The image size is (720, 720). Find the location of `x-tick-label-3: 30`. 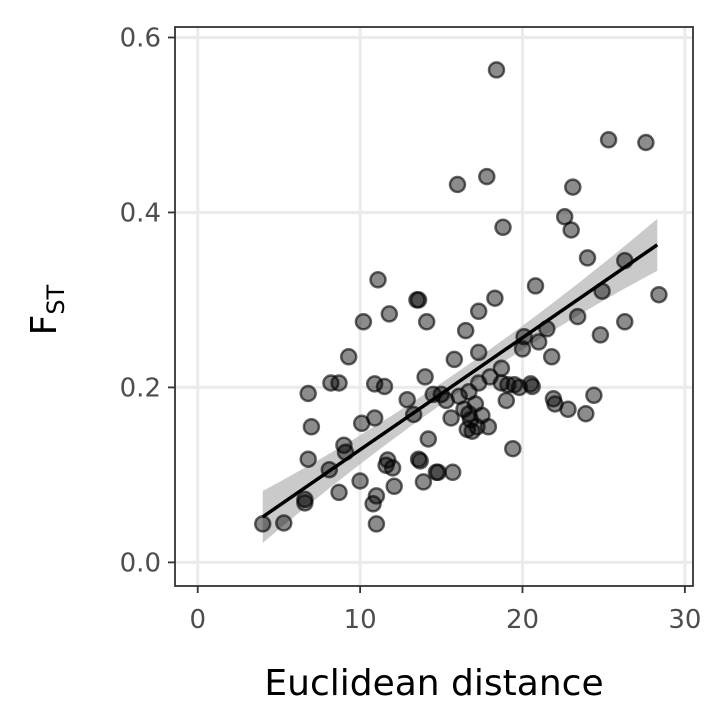

x-tick-label-3: 30 is located at coordinates (684, 620).